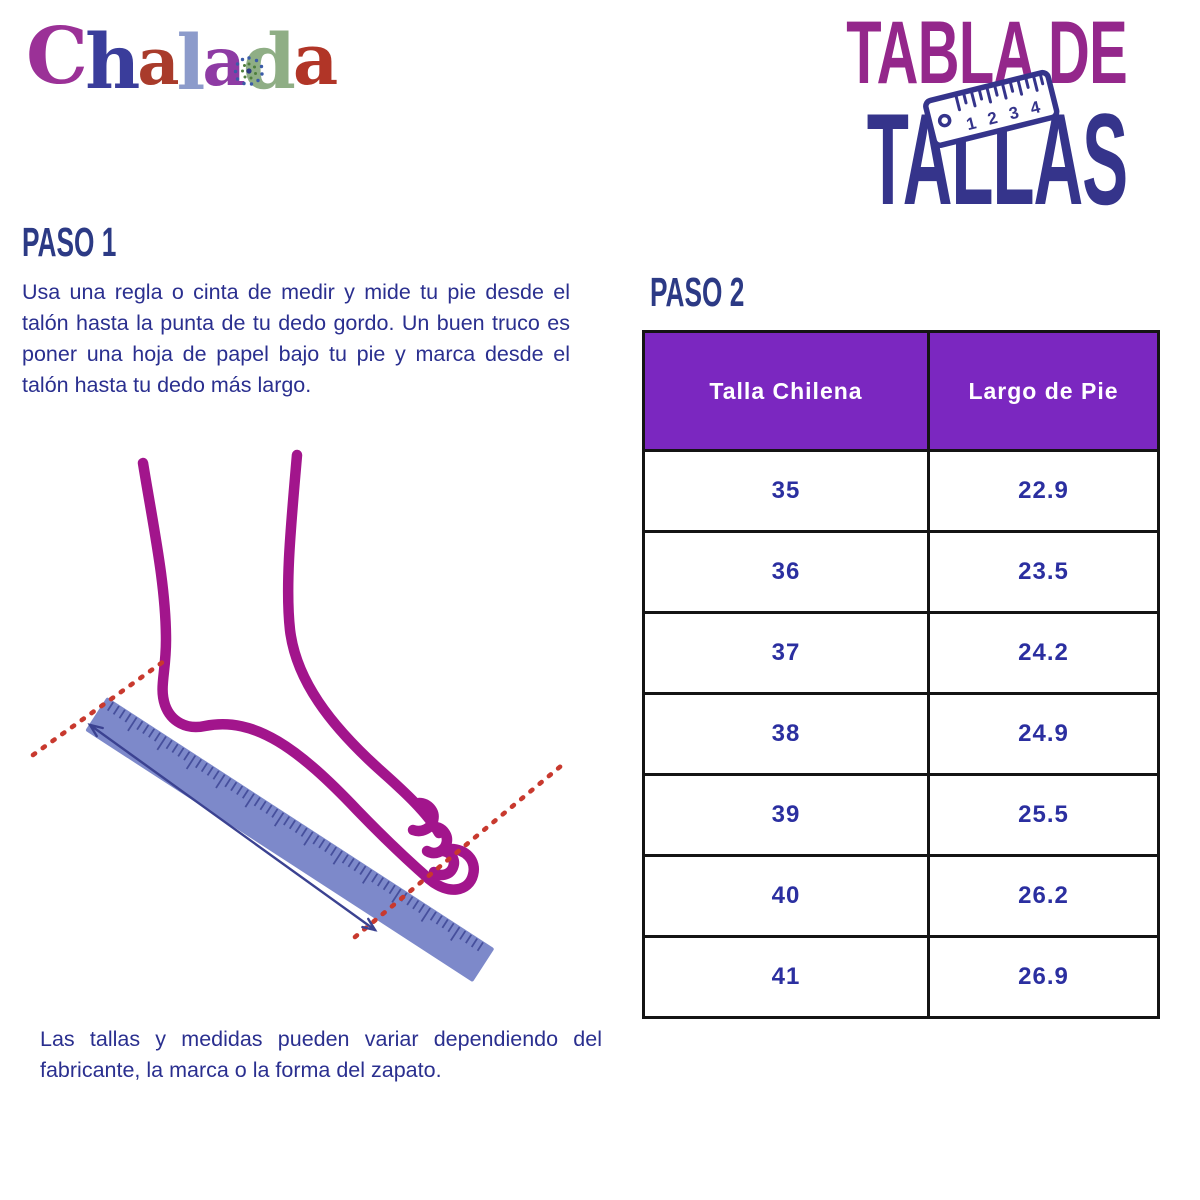 This screenshot has height=1200, width=1200. I want to click on svg-text: 3, so click(1014, 113).